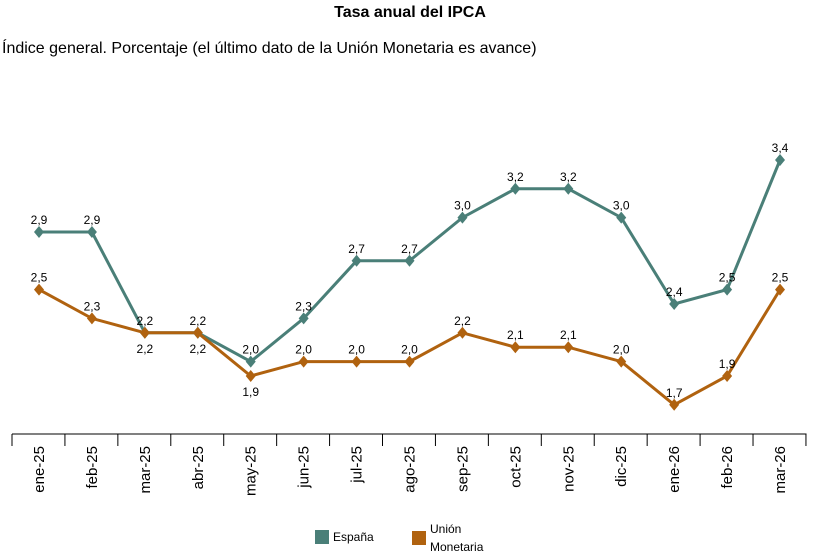 Image resolution: width=820 pixels, height=559 pixels. What do you see at coordinates (457, 547) in the screenshot?
I see `legend-label-monetaria: Monetaria` at bounding box center [457, 547].